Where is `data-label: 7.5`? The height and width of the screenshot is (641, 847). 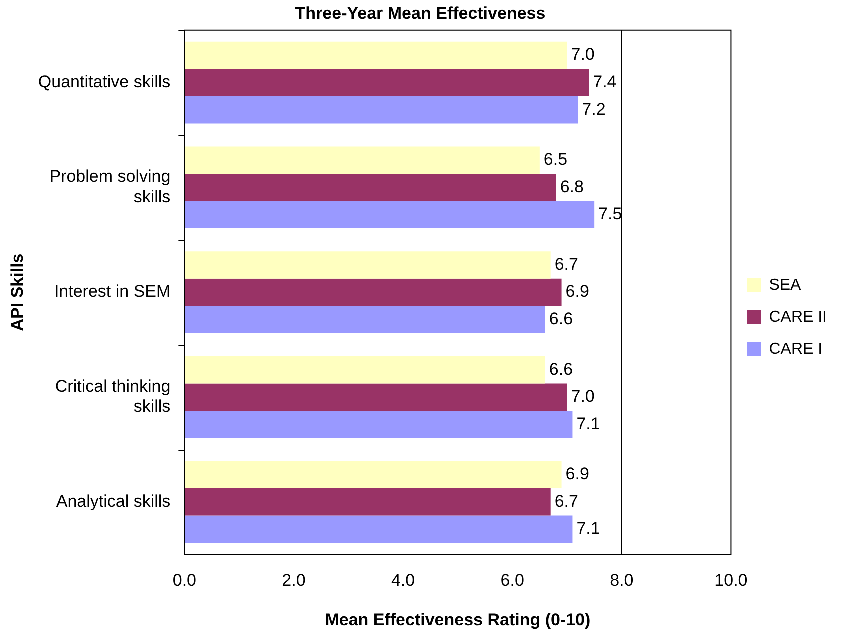 data-label: 7.5 is located at coordinates (610, 214).